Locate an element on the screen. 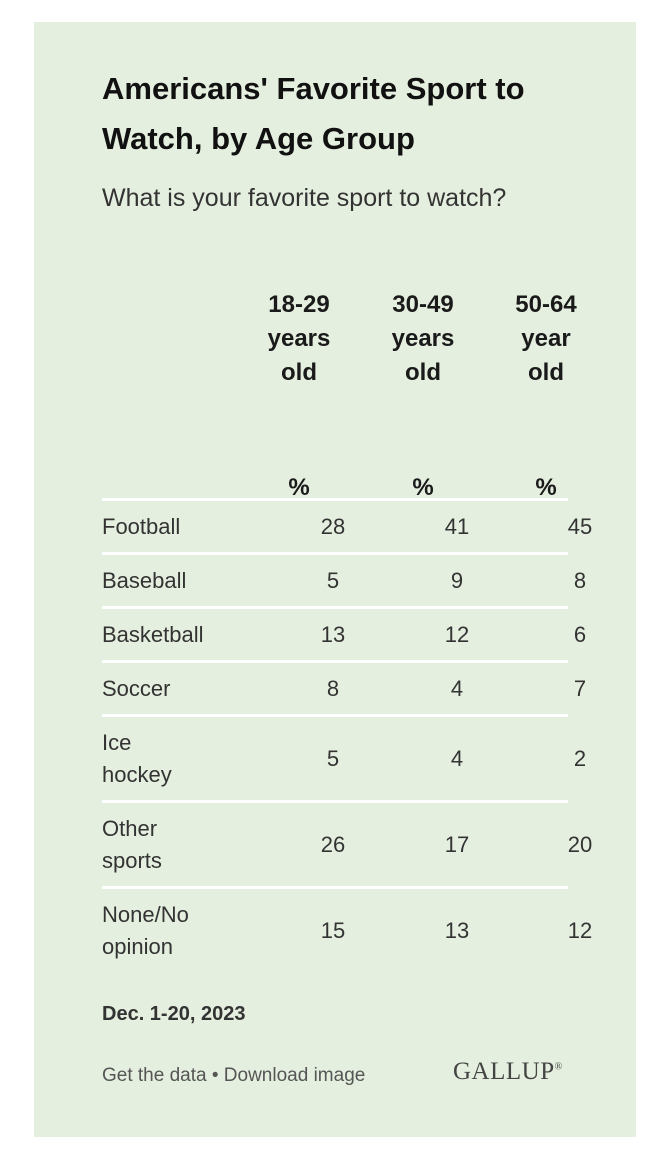  subtitle: What is your favorite sport to watch? is located at coordinates (304, 198).